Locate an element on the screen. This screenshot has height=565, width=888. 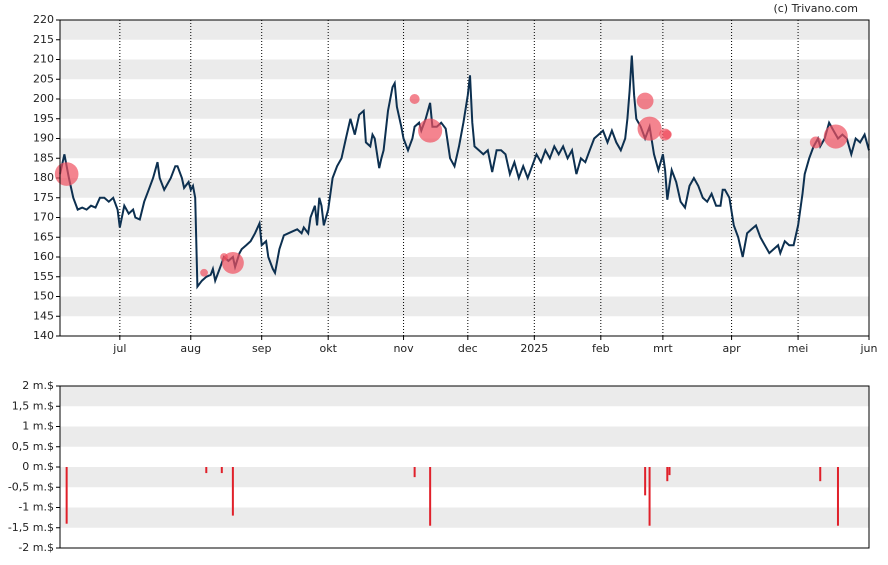
y-tick-label: 140 is located at coordinates (43, 335).